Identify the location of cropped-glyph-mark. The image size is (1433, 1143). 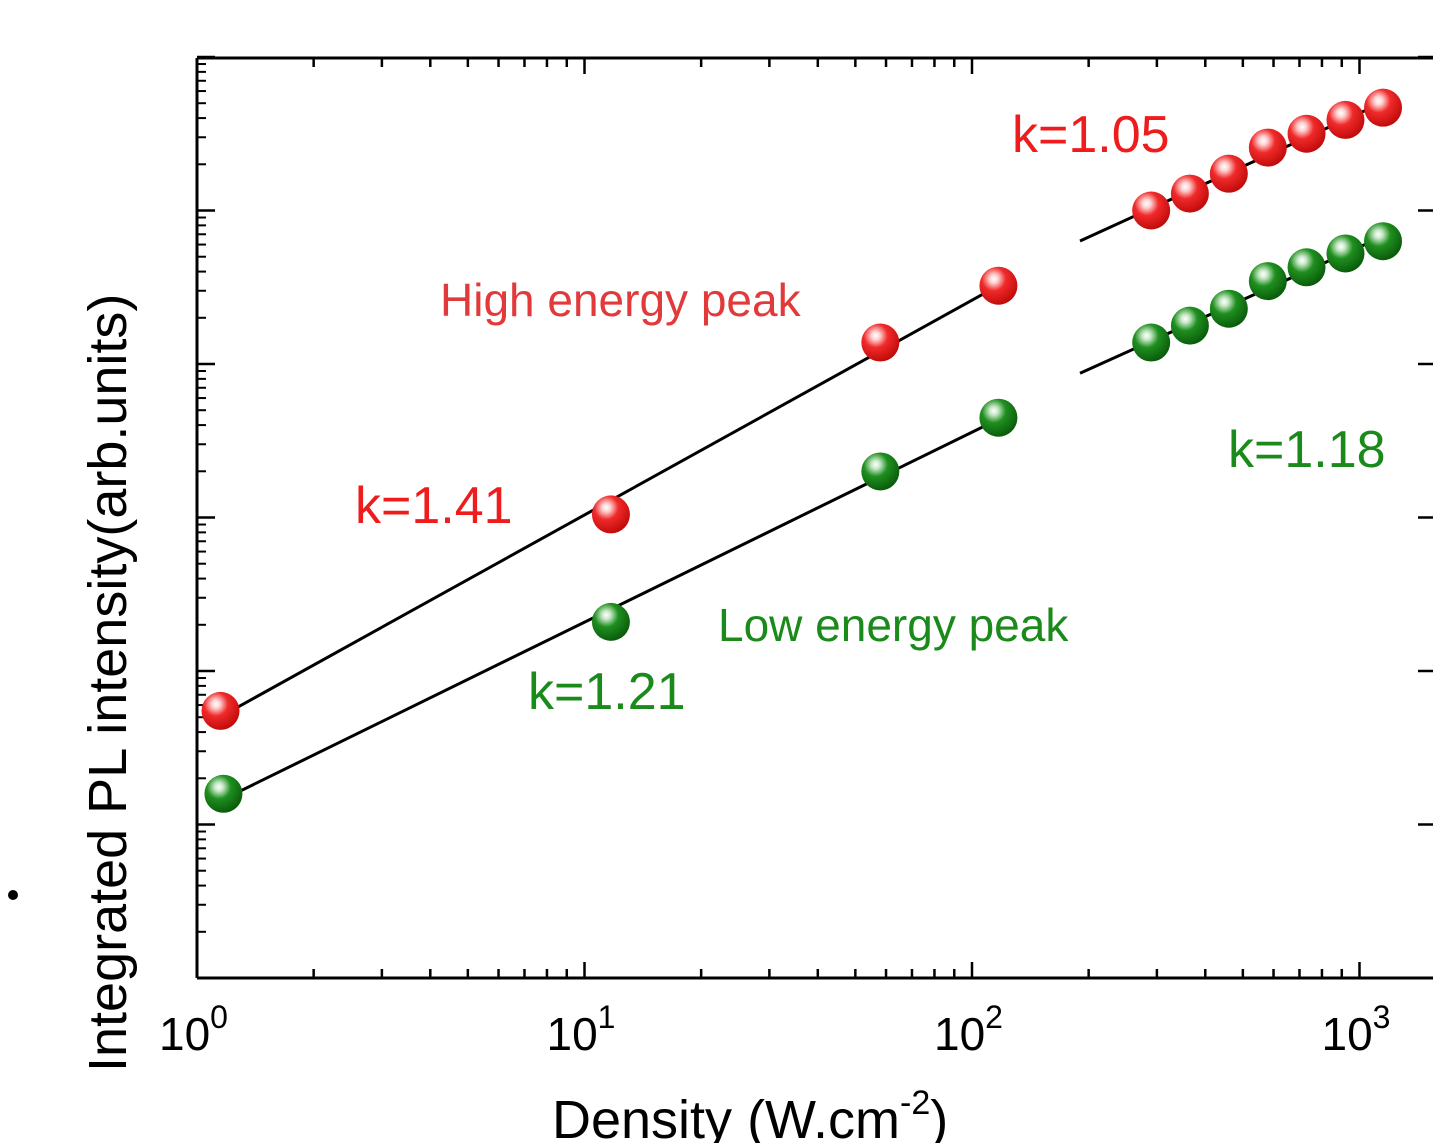
(13, 895).